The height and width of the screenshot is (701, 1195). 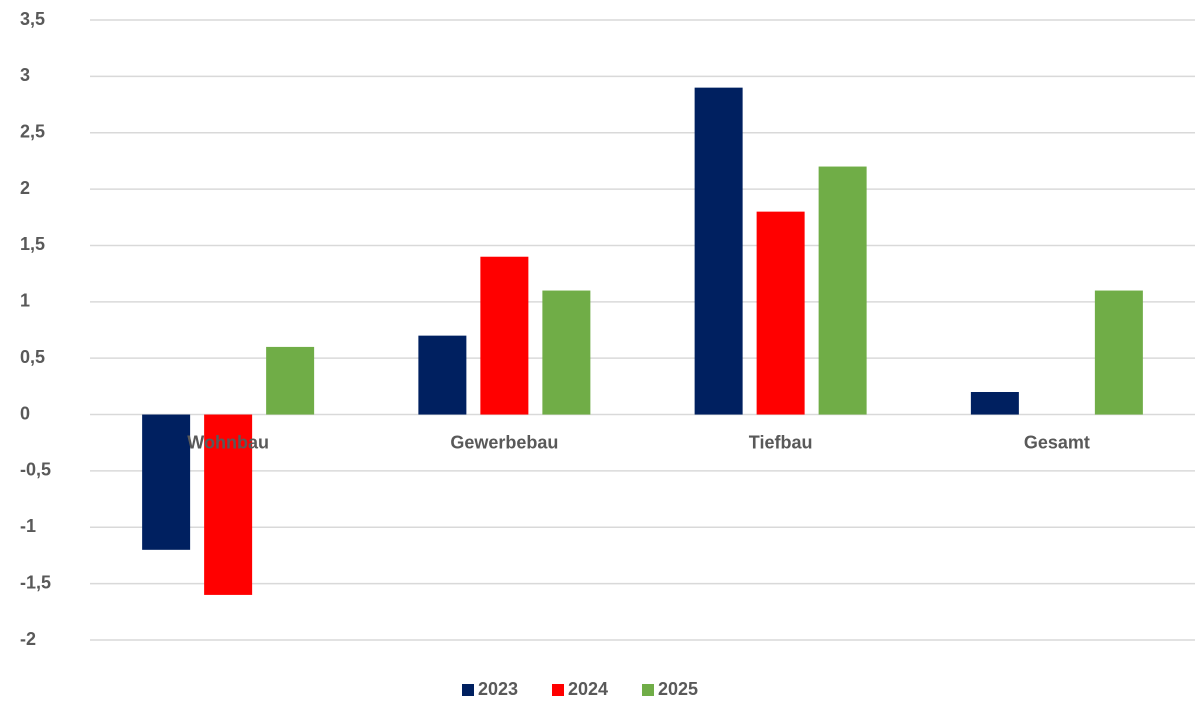 What do you see at coordinates (678, 689) in the screenshot?
I see `legend-label: 2025` at bounding box center [678, 689].